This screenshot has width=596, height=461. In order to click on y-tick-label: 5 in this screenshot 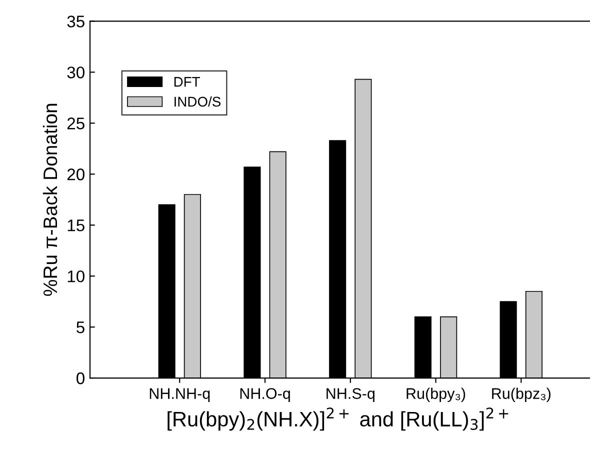, I will do `click(80, 328)`.